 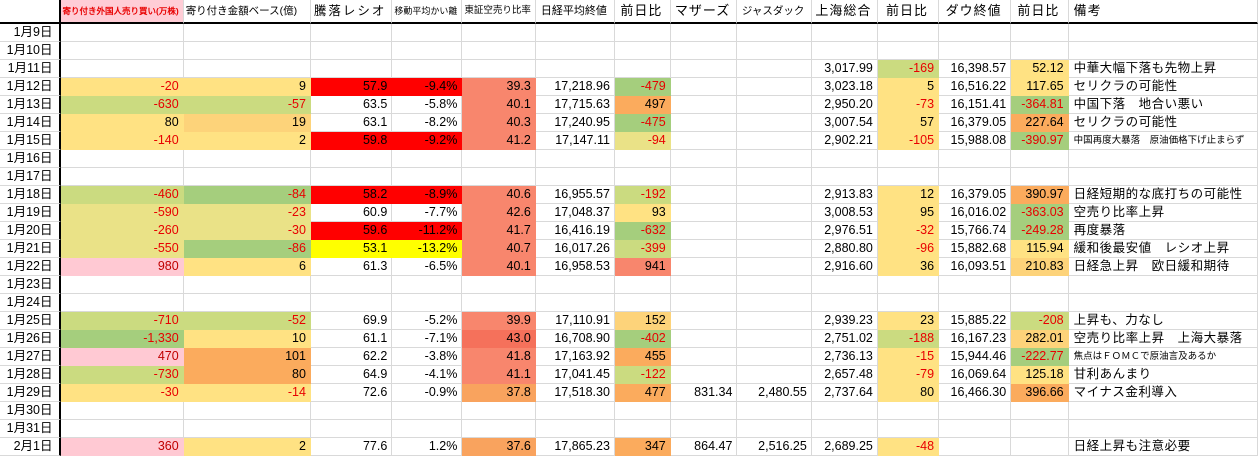 I want to click on cell: 42.6, so click(x=499, y=213).